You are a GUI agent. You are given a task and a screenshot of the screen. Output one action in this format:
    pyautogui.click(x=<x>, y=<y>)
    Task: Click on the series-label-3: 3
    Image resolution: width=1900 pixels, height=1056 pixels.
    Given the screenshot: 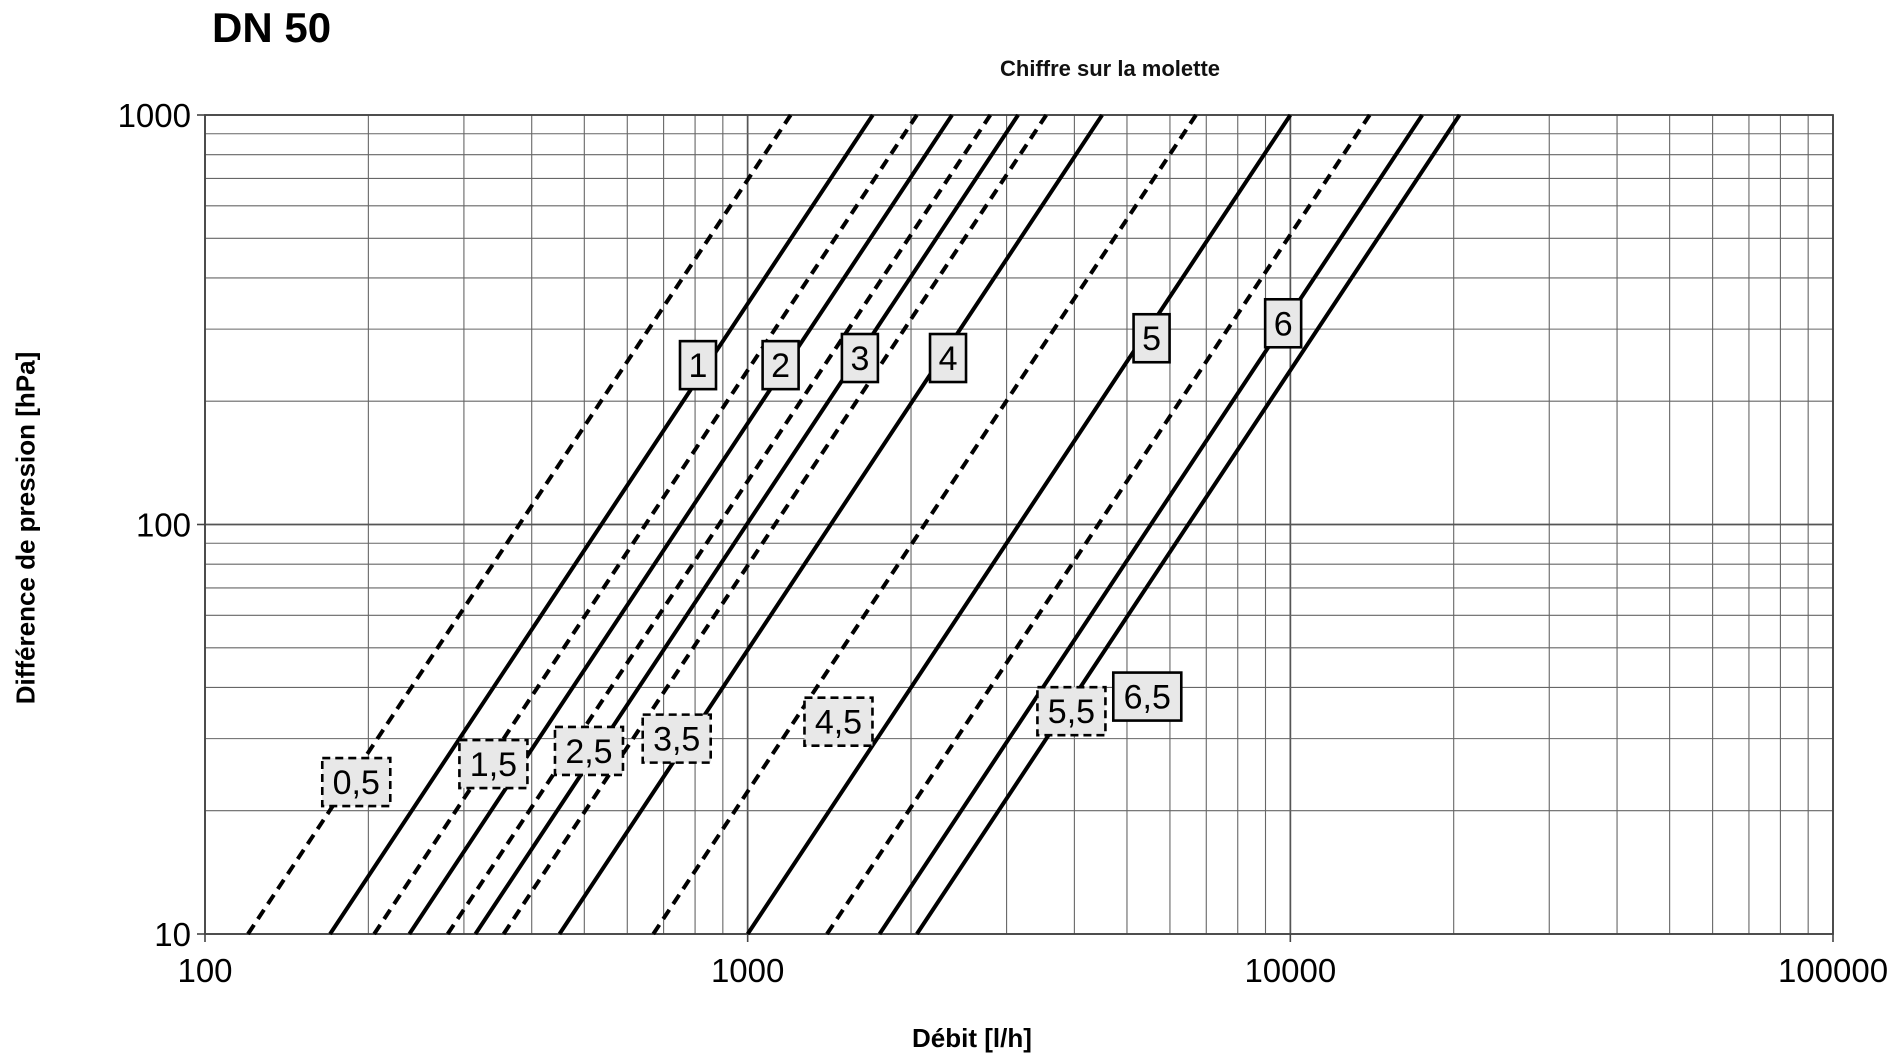 What is the action you would take?
    pyautogui.click(x=860, y=358)
    